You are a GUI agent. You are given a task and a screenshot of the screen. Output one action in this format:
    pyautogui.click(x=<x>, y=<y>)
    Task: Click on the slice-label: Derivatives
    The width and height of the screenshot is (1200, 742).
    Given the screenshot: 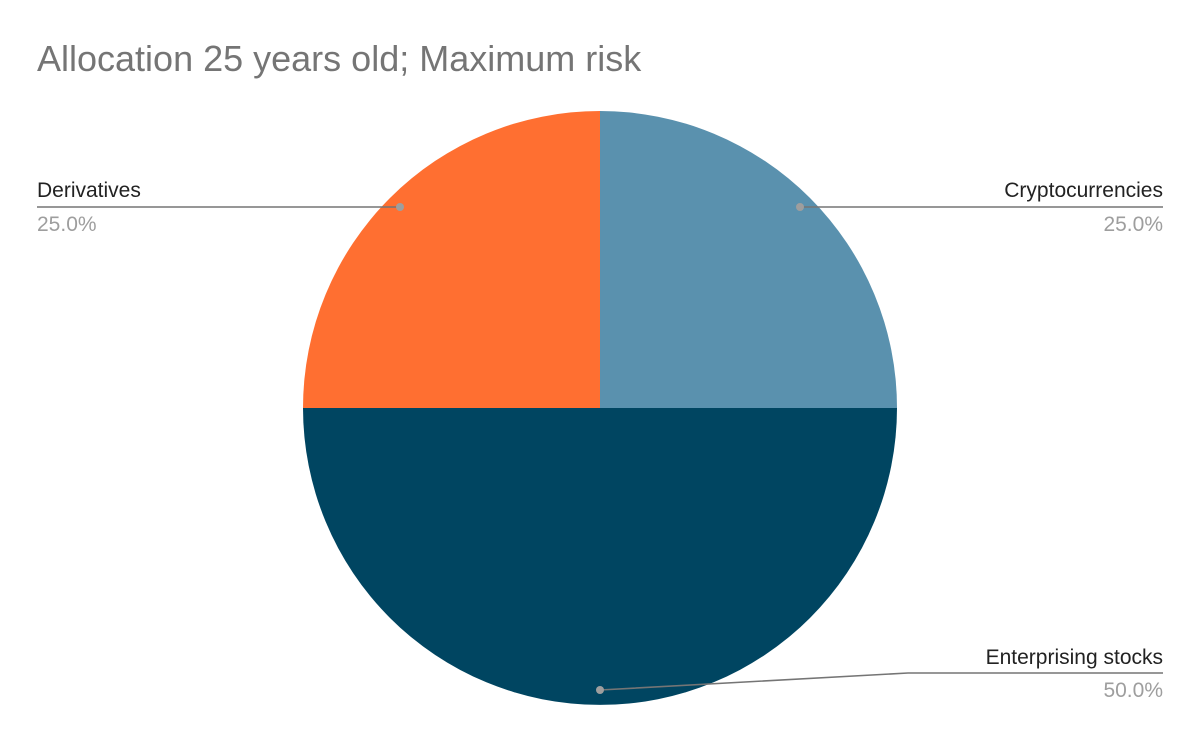 What is the action you would take?
    pyautogui.click(x=89, y=190)
    